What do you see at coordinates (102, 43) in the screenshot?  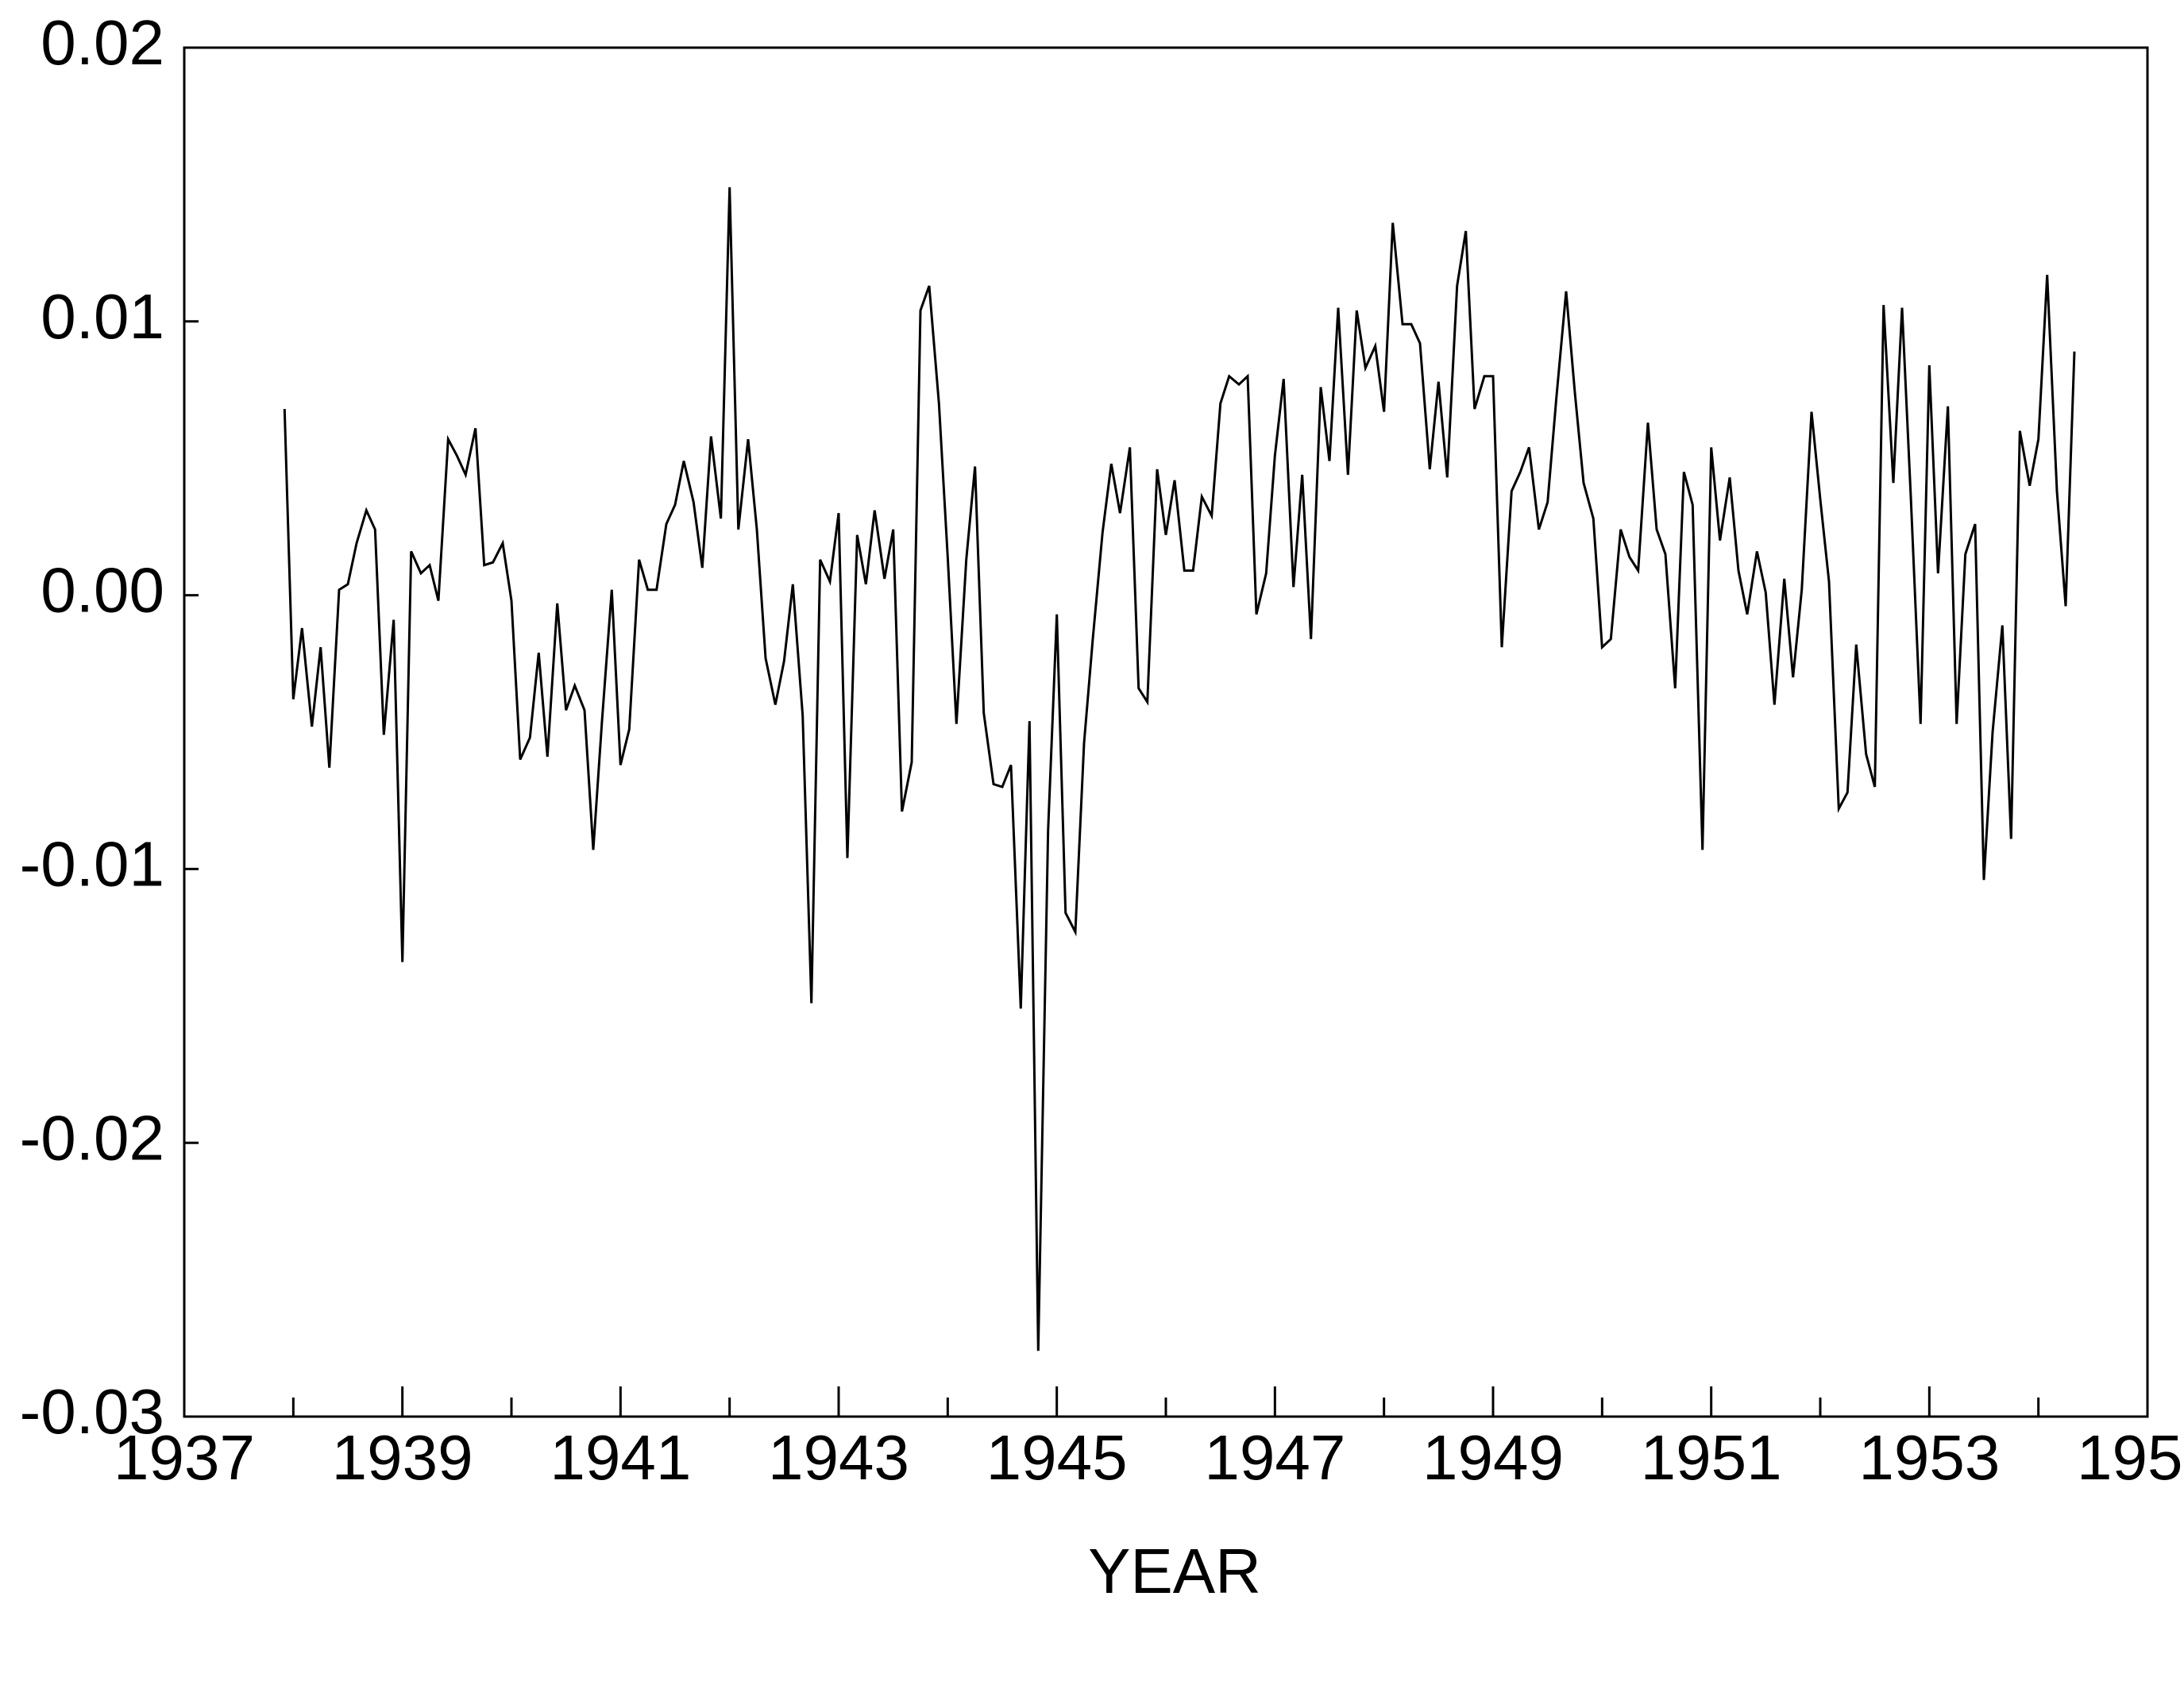 I see `y-tick-label: 0.02` at bounding box center [102, 43].